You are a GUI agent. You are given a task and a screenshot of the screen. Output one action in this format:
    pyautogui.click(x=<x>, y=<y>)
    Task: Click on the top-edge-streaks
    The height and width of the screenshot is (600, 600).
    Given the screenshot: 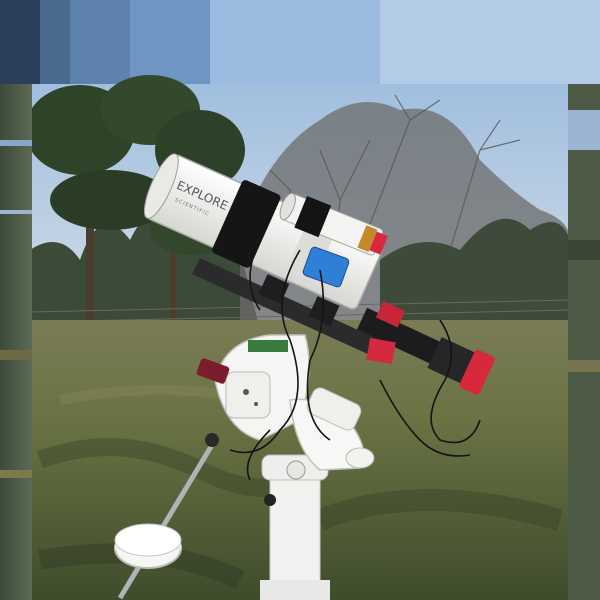 What is the action you would take?
    pyautogui.click(x=300, y=42)
    